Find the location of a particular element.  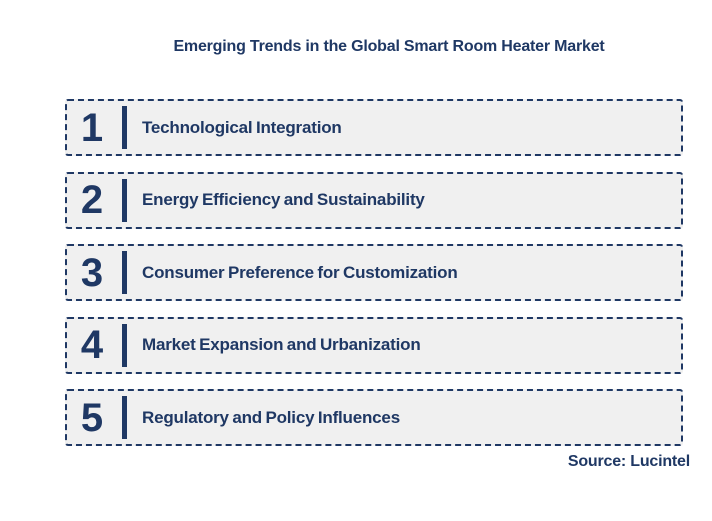

trend-row-3: 3 Consumer Preference for Customization is located at coordinates (374, 272).